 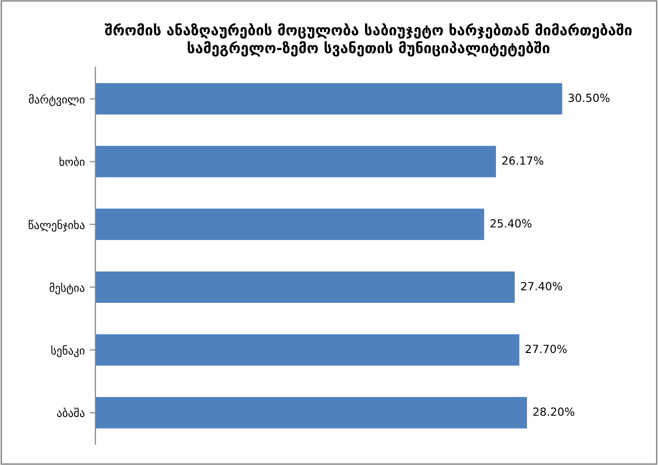 I want to click on y-tick-label: მესტია, so click(x=67, y=288).